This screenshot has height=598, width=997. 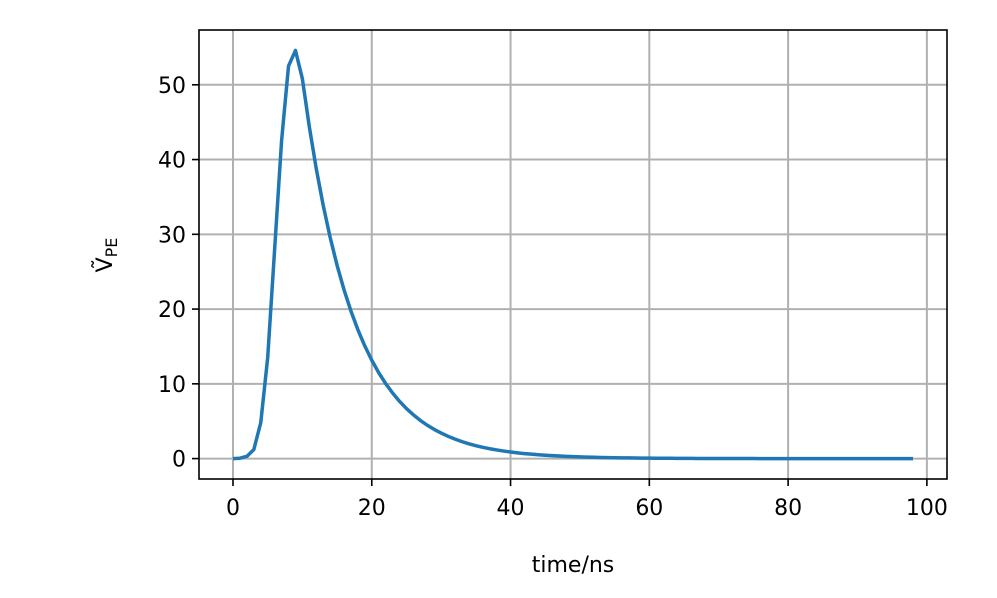 I want to click on x-tick-label: 40, so click(x=511, y=508).